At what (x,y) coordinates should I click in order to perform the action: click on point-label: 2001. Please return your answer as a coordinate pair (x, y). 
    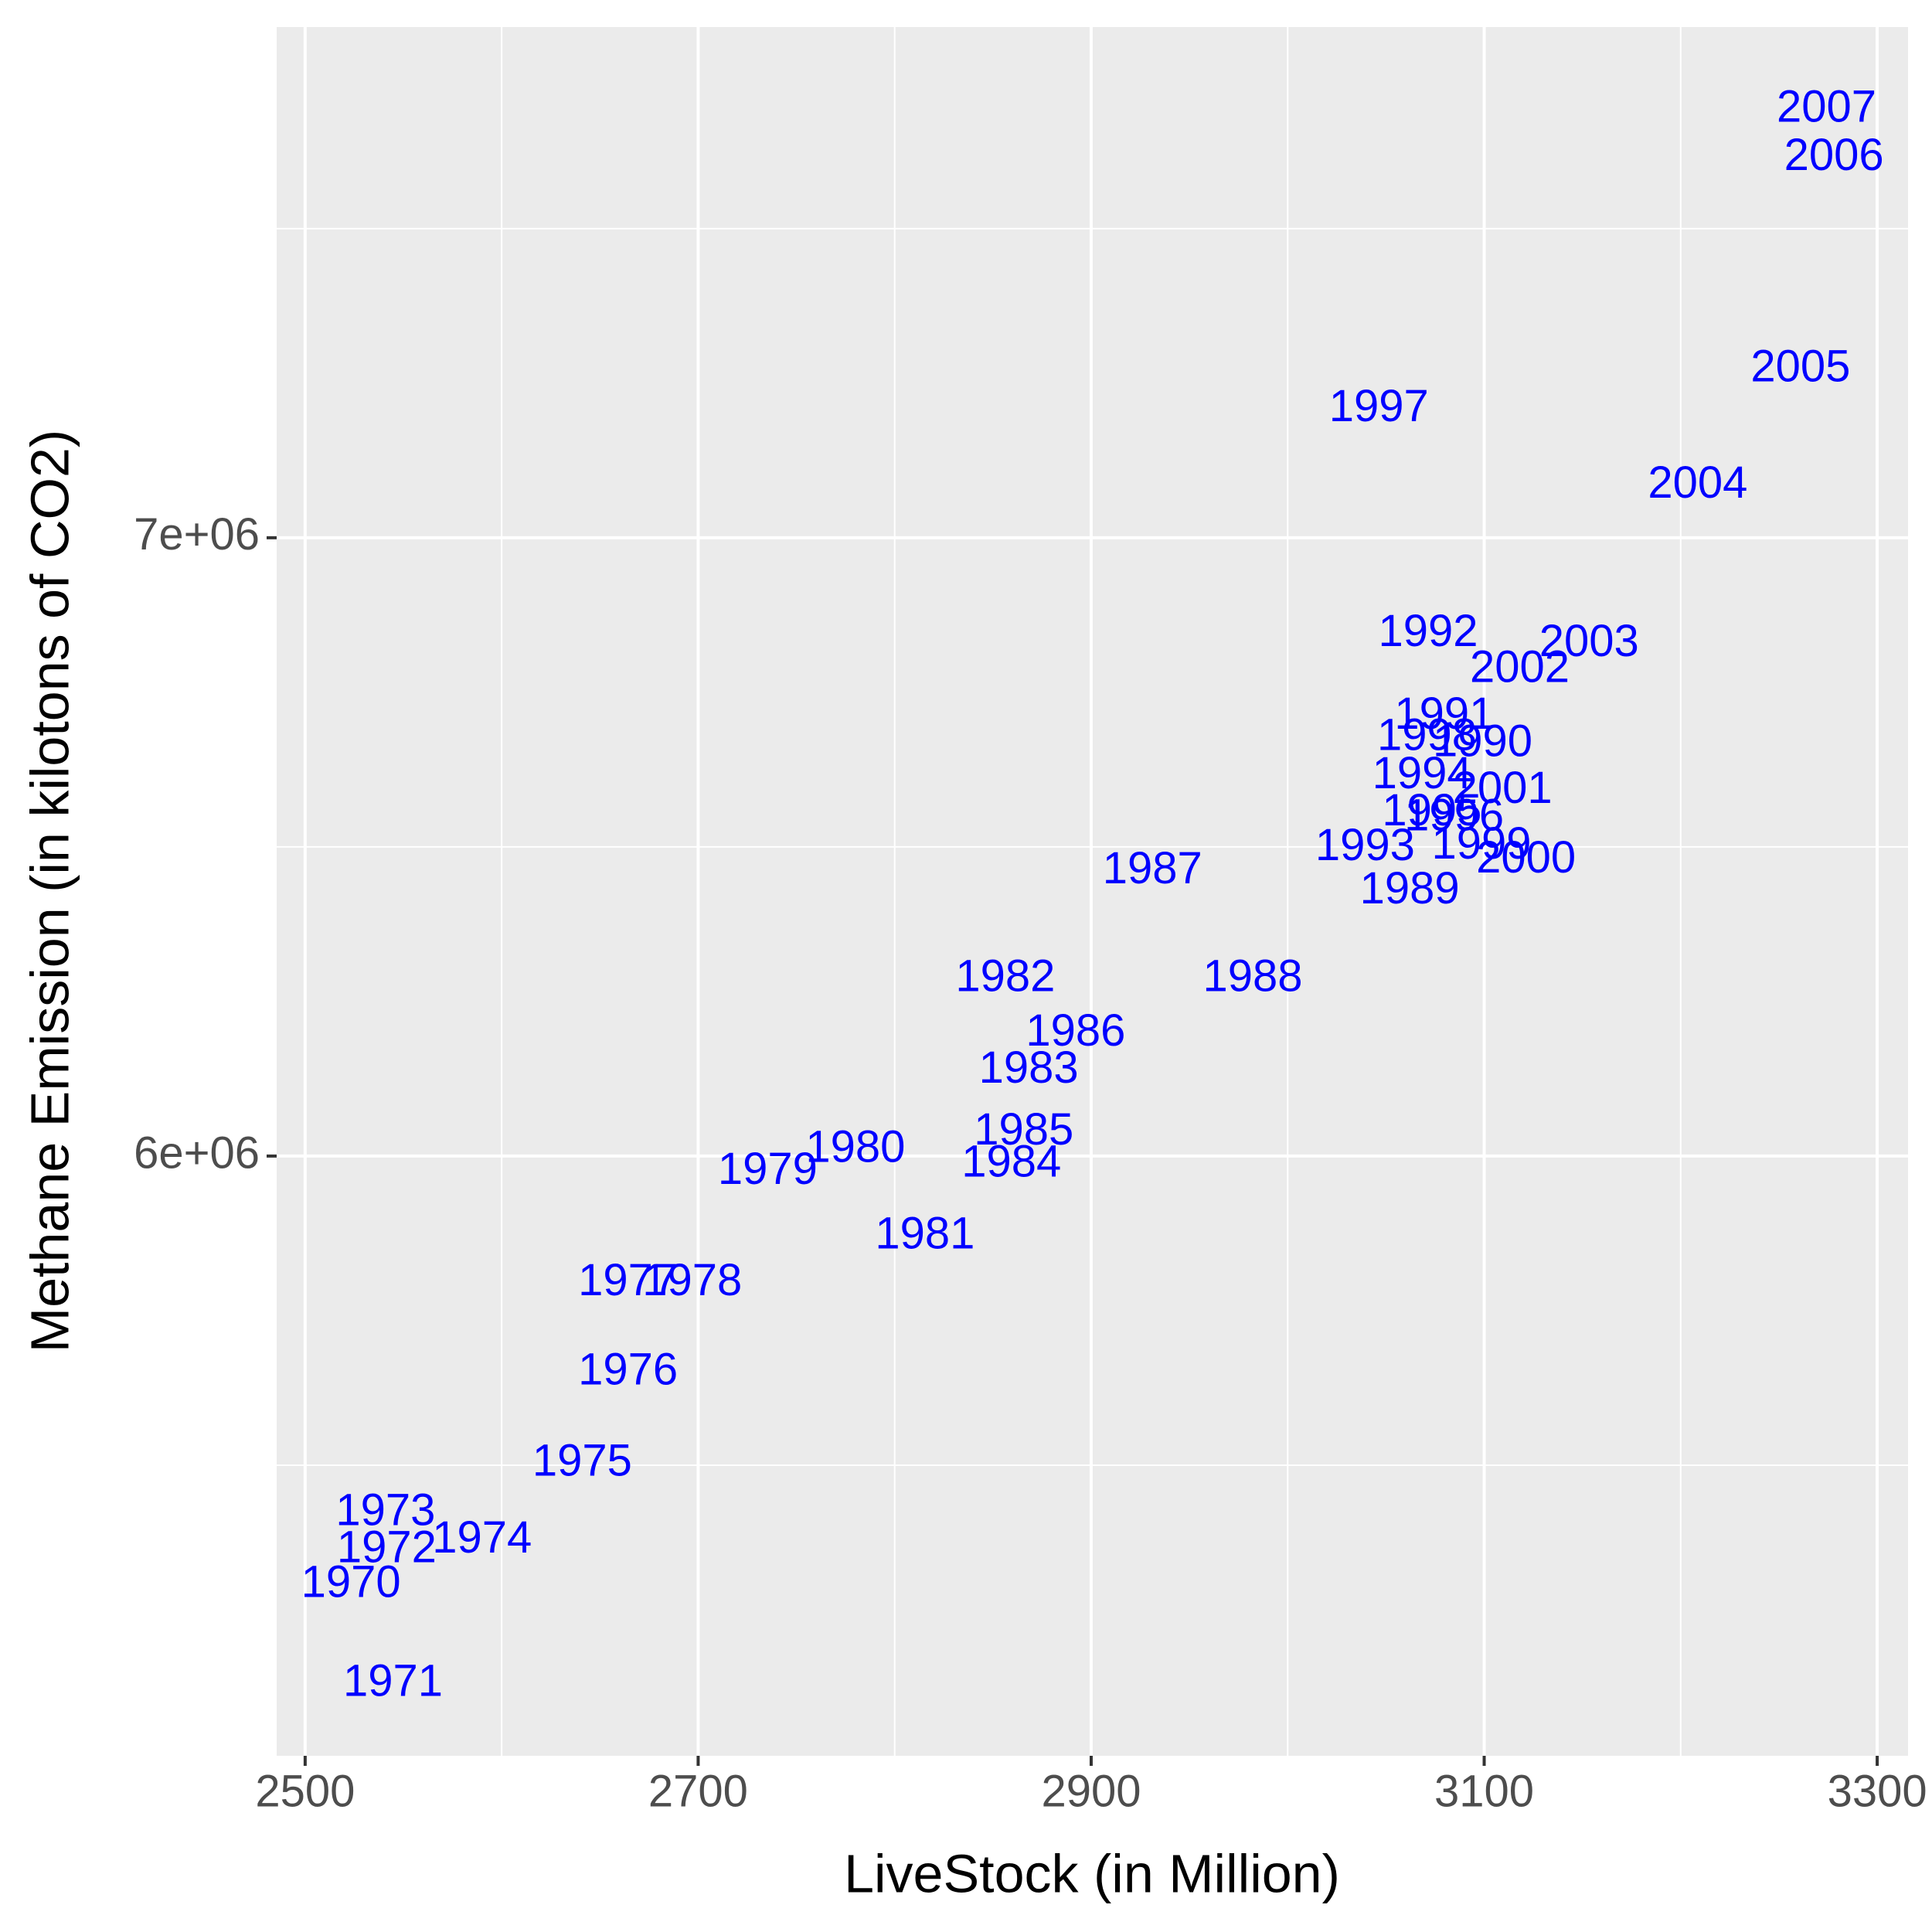
    Looking at the image, I should click on (1503, 788).